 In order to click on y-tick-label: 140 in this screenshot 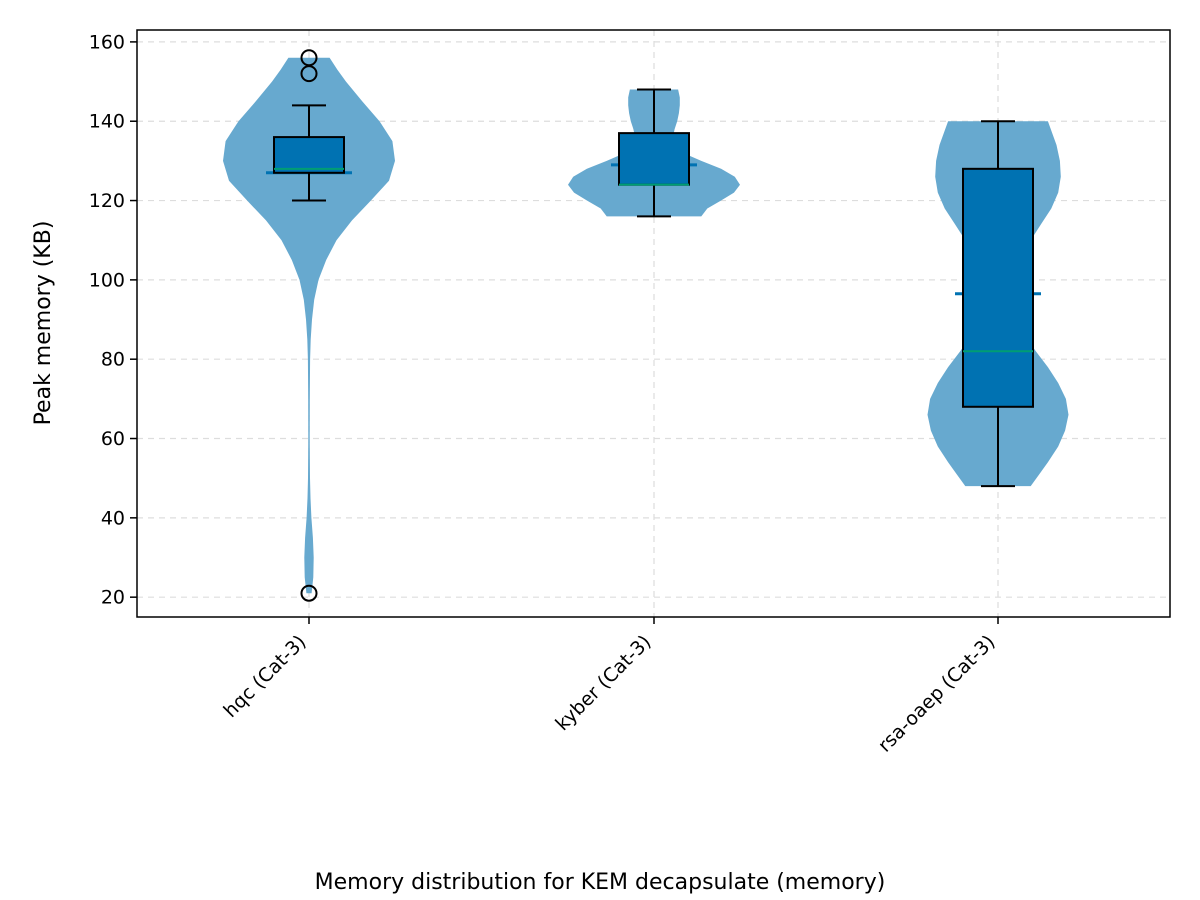, I will do `click(107, 122)`.